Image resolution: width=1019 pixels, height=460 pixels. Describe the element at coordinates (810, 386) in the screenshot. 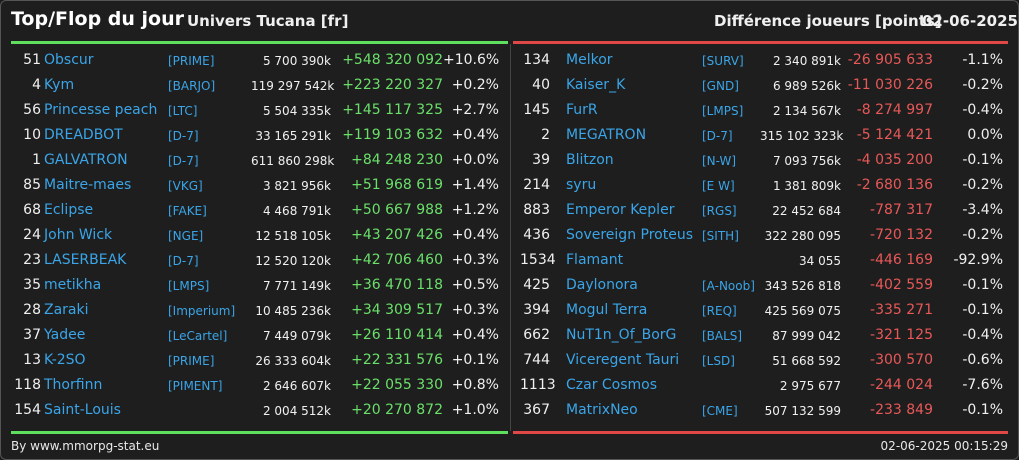

I see `player-points: 2 975 677` at that location.